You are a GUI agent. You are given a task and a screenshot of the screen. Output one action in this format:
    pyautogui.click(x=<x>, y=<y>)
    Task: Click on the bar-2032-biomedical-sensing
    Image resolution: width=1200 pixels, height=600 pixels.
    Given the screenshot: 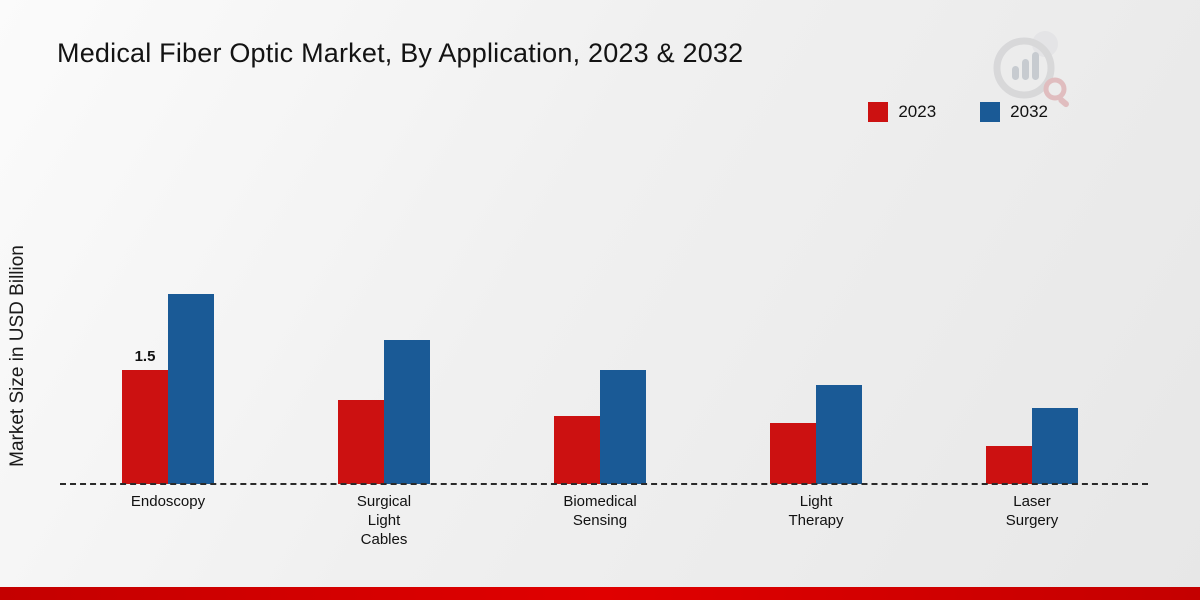 What is the action you would take?
    pyautogui.click(x=623, y=427)
    